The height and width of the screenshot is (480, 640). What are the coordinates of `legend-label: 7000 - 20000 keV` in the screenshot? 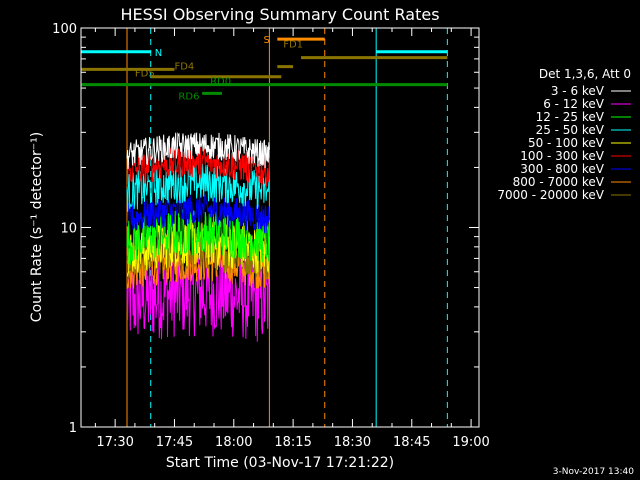 It's located at (550, 195).